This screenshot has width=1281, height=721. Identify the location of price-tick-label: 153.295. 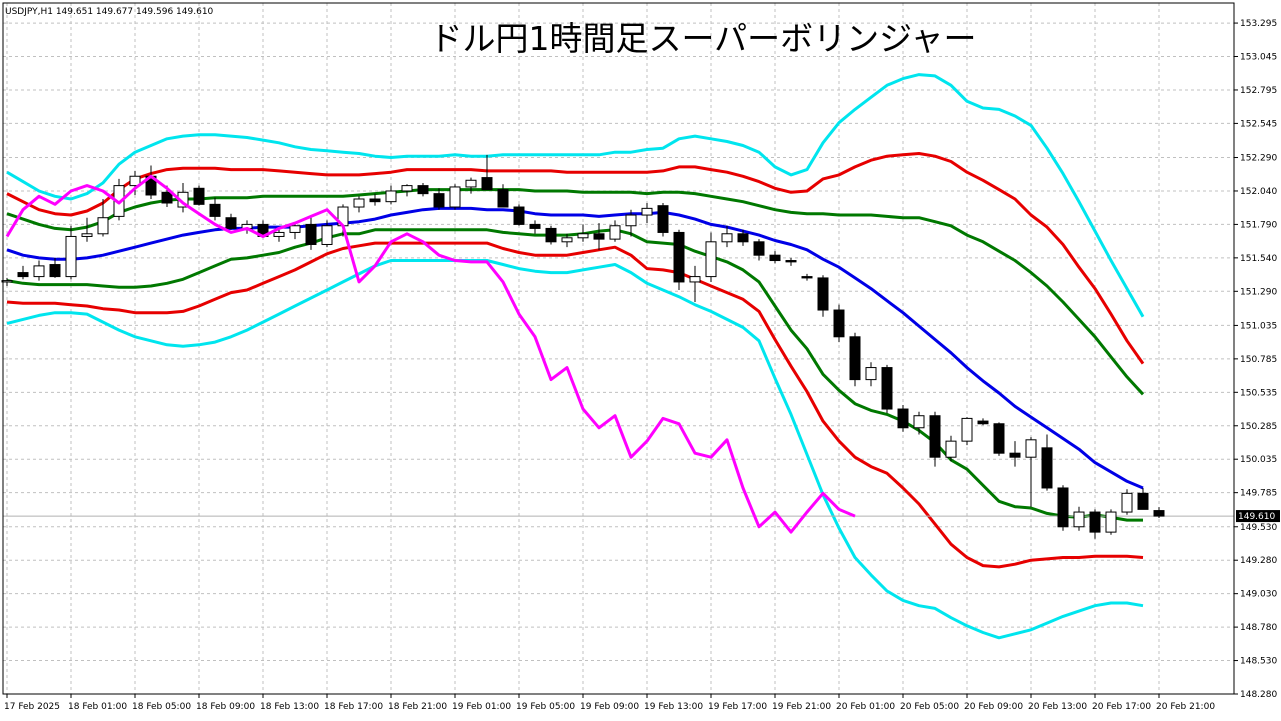
(1258, 24).